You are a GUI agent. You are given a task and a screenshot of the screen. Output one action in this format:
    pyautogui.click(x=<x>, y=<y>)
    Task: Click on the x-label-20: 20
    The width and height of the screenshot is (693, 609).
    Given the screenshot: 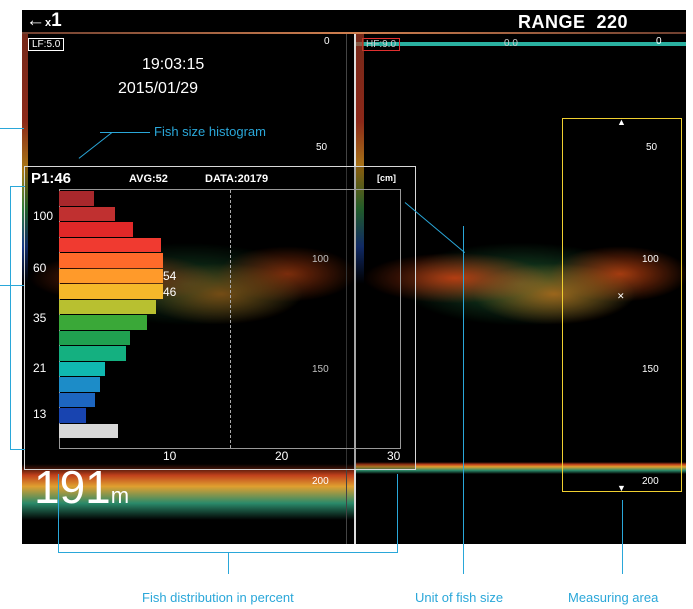 What is the action you would take?
    pyautogui.click(x=282, y=456)
    